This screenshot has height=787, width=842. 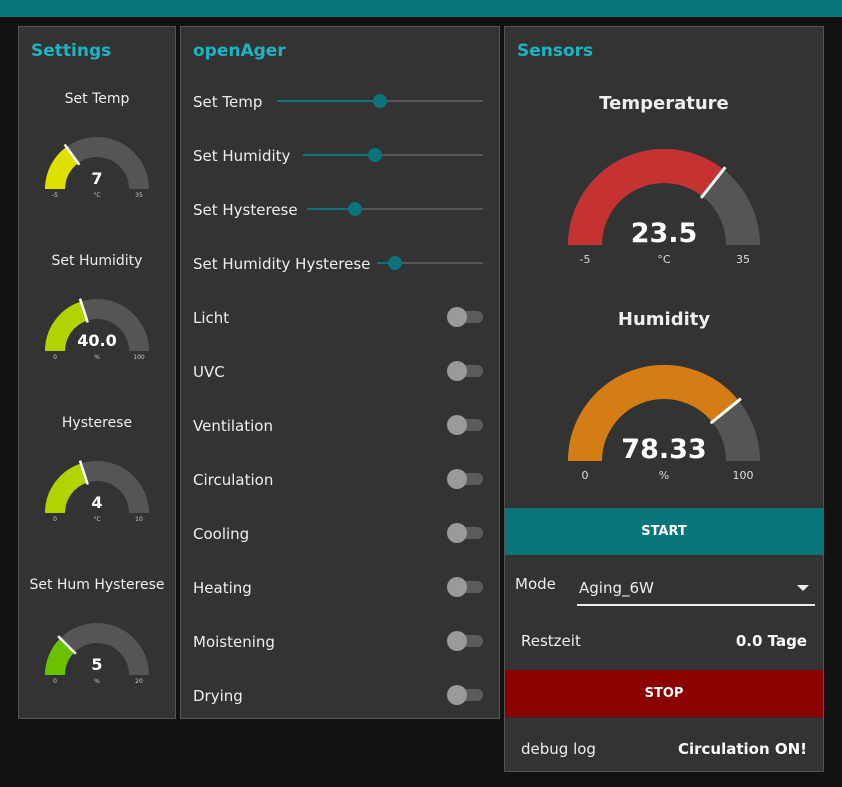 I want to click on switch-label-moistening: Moistening, so click(x=234, y=642).